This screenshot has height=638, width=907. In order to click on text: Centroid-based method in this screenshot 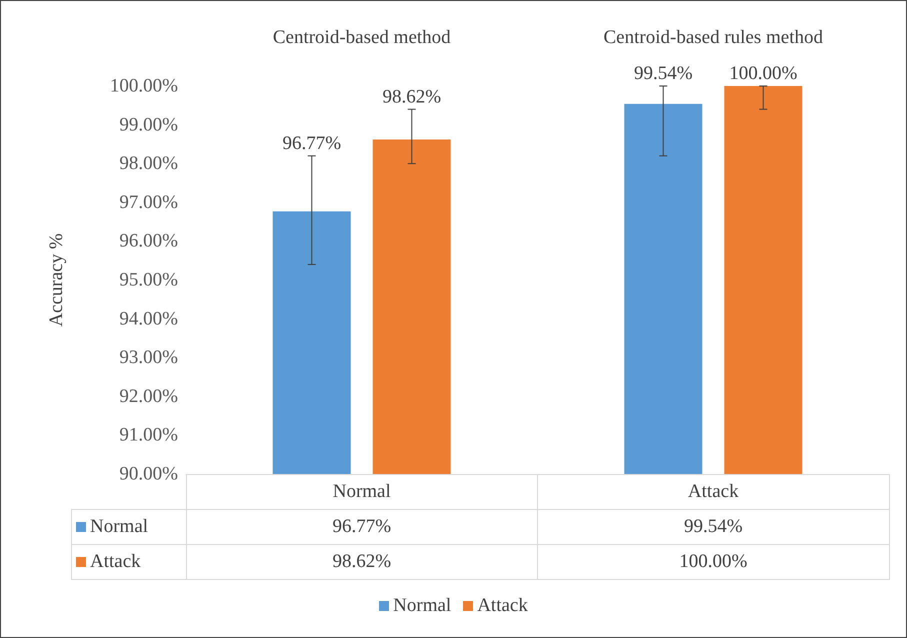, I will do `click(362, 37)`.